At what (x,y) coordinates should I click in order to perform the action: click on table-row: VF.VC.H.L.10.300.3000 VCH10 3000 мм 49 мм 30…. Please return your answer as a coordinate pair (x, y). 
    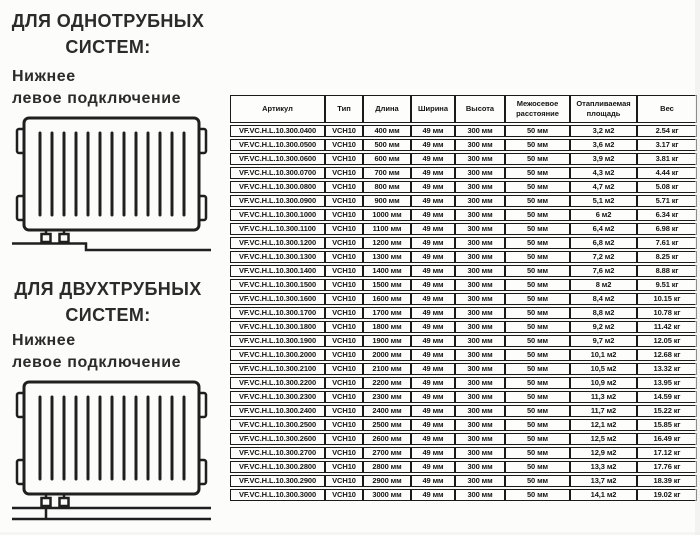
    Looking at the image, I should click on (463, 495).